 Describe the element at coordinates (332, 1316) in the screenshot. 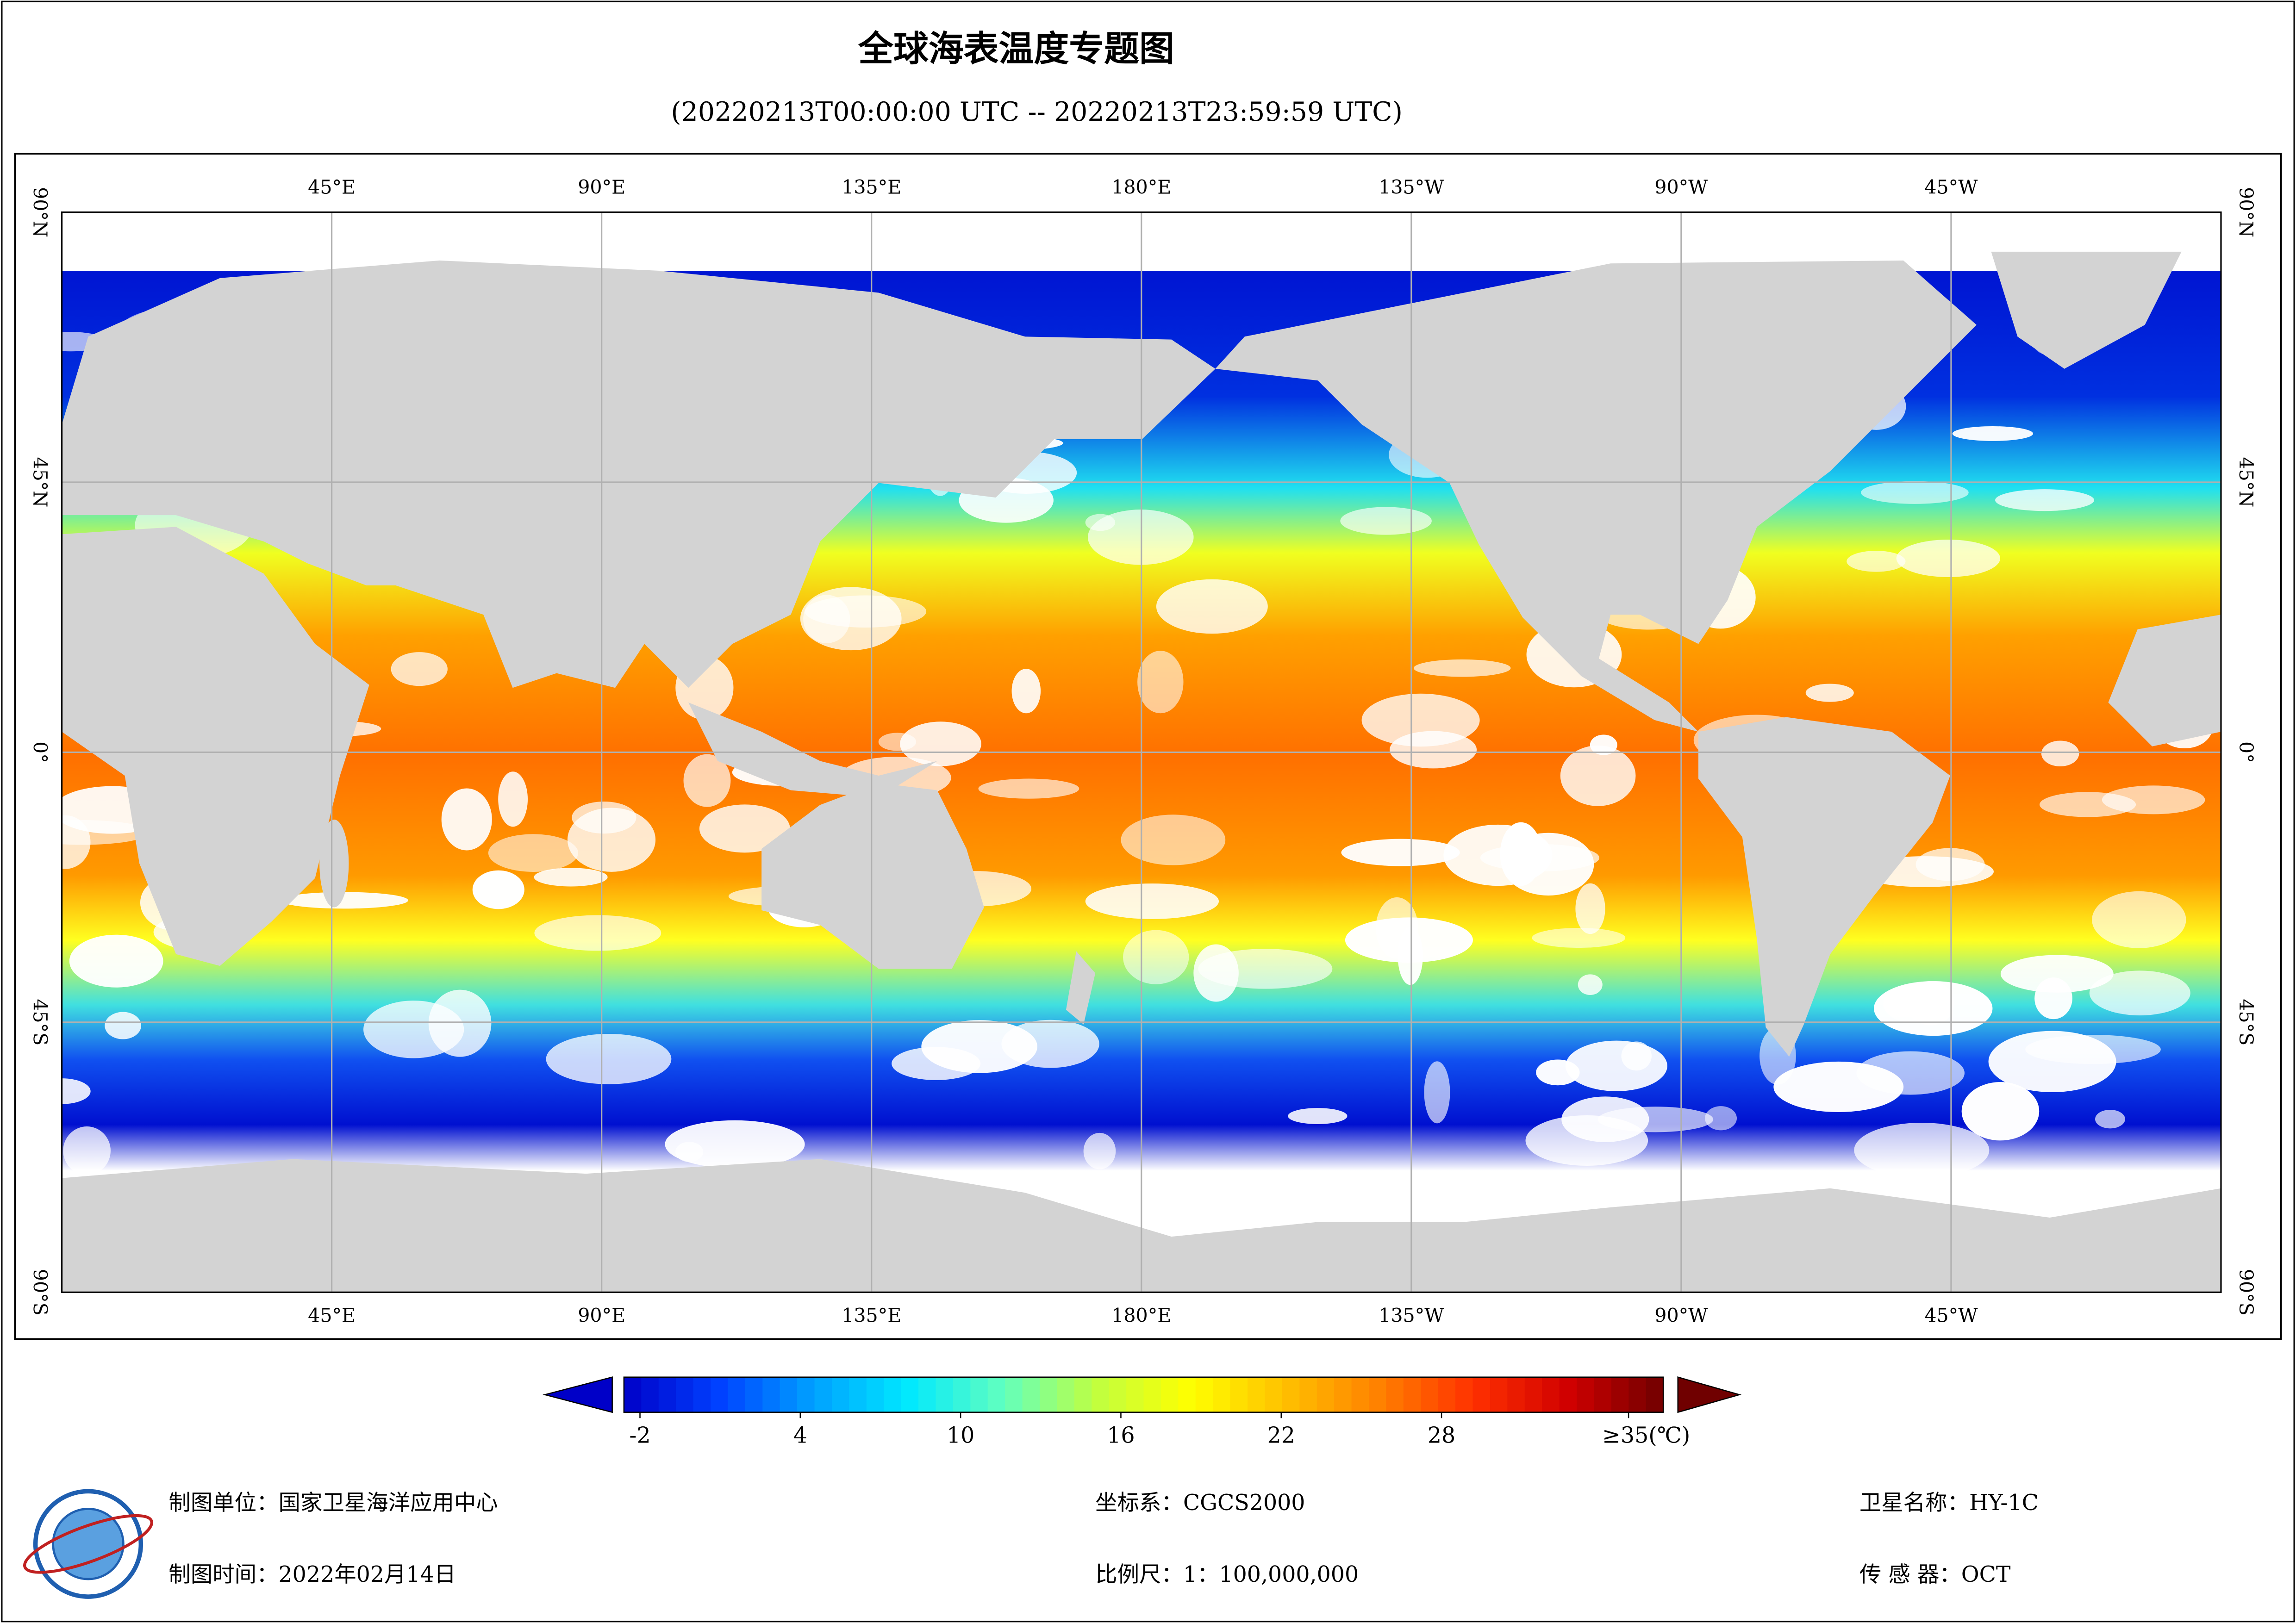

I see `lon-label-bottom: 45°E` at that location.